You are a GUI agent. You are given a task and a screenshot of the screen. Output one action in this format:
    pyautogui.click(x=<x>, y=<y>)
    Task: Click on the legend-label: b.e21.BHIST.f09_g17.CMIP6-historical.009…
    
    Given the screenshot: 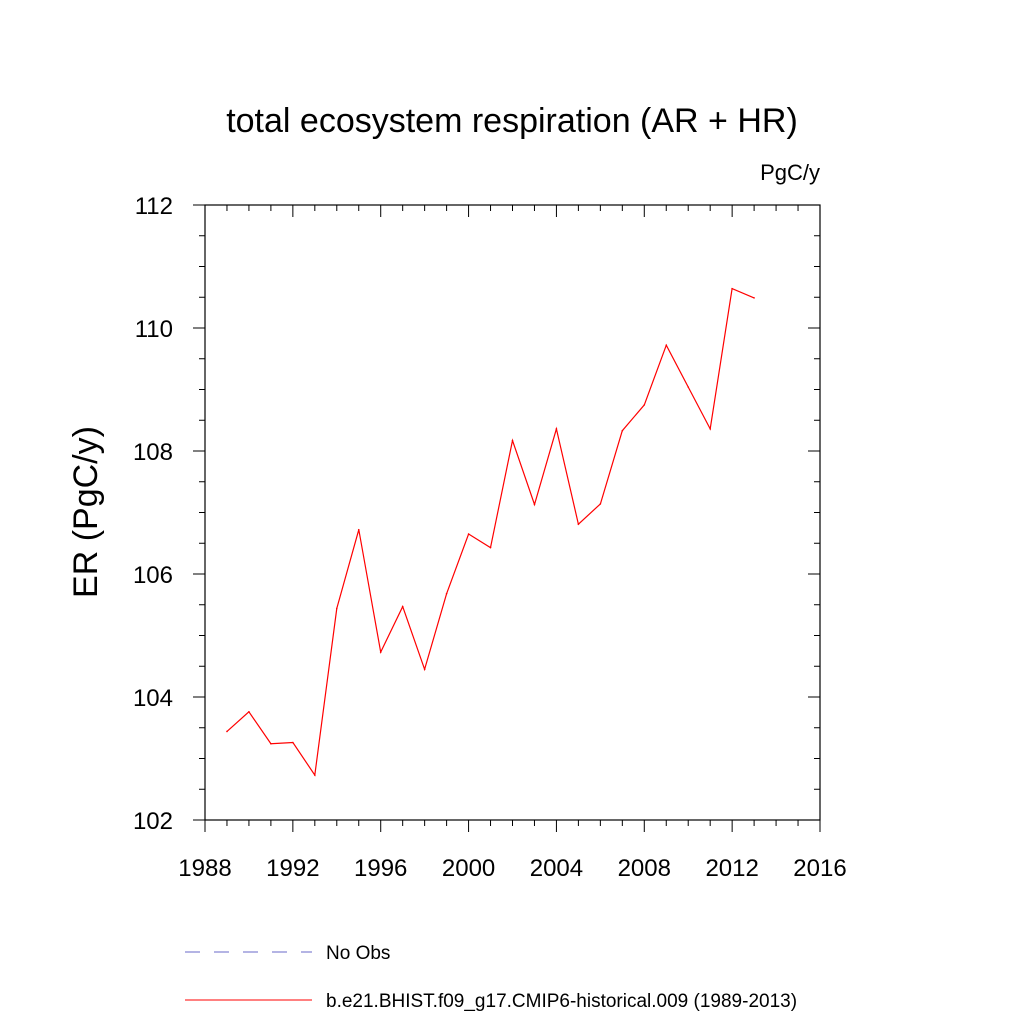 What is the action you would take?
    pyautogui.click(x=561, y=1001)
    